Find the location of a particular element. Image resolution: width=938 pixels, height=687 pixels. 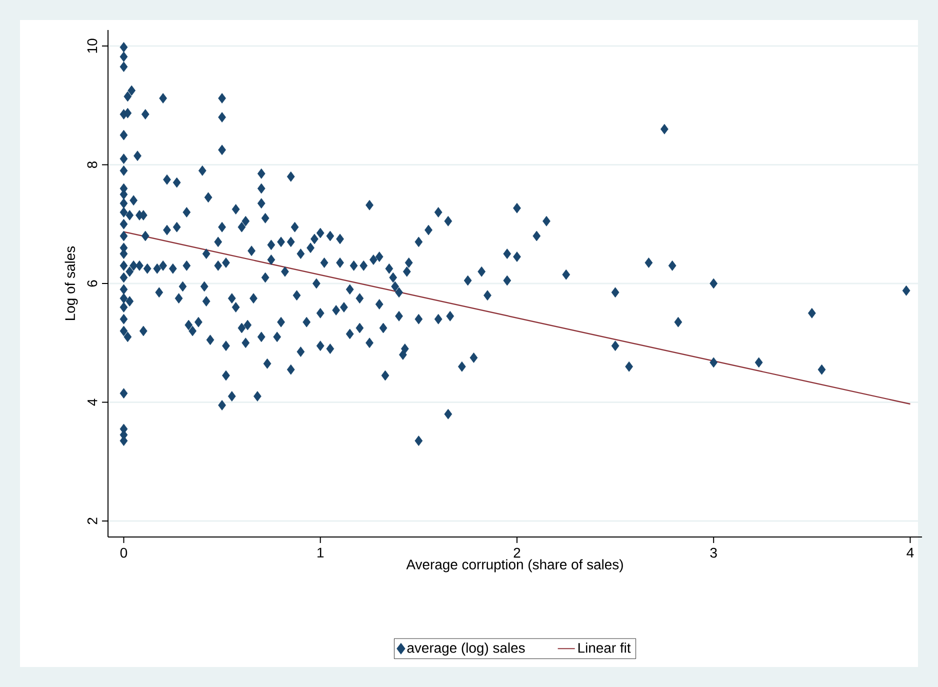

y-tick-label: 8 is located at coordinates (92, 164).